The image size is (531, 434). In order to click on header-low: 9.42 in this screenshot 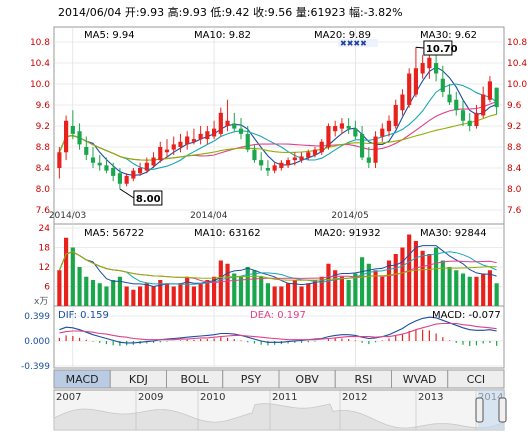, I will do `click(237, 12)`.